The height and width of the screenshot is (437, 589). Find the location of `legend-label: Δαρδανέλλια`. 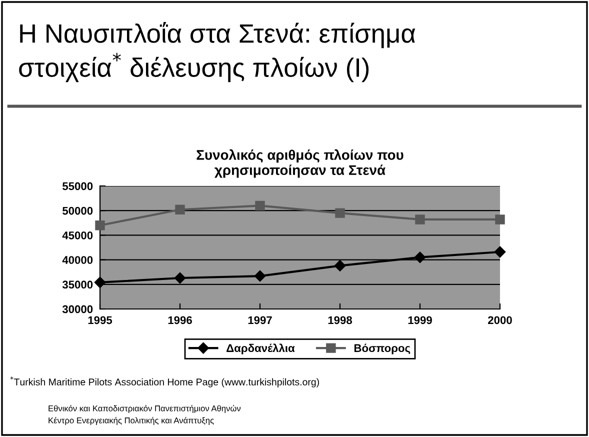

legend-label: Δαρδανέλλια is located at coordinates (260, 349).